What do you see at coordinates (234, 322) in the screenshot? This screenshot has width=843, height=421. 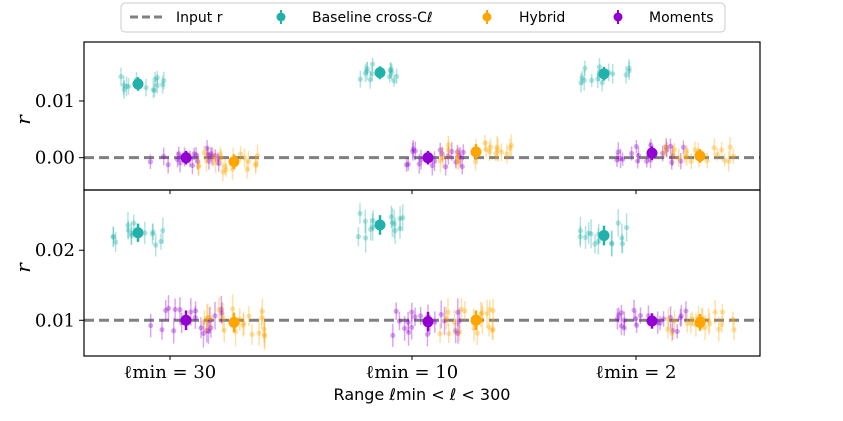 I see `hybrid-mean-point` at bounding box center [234, 322].